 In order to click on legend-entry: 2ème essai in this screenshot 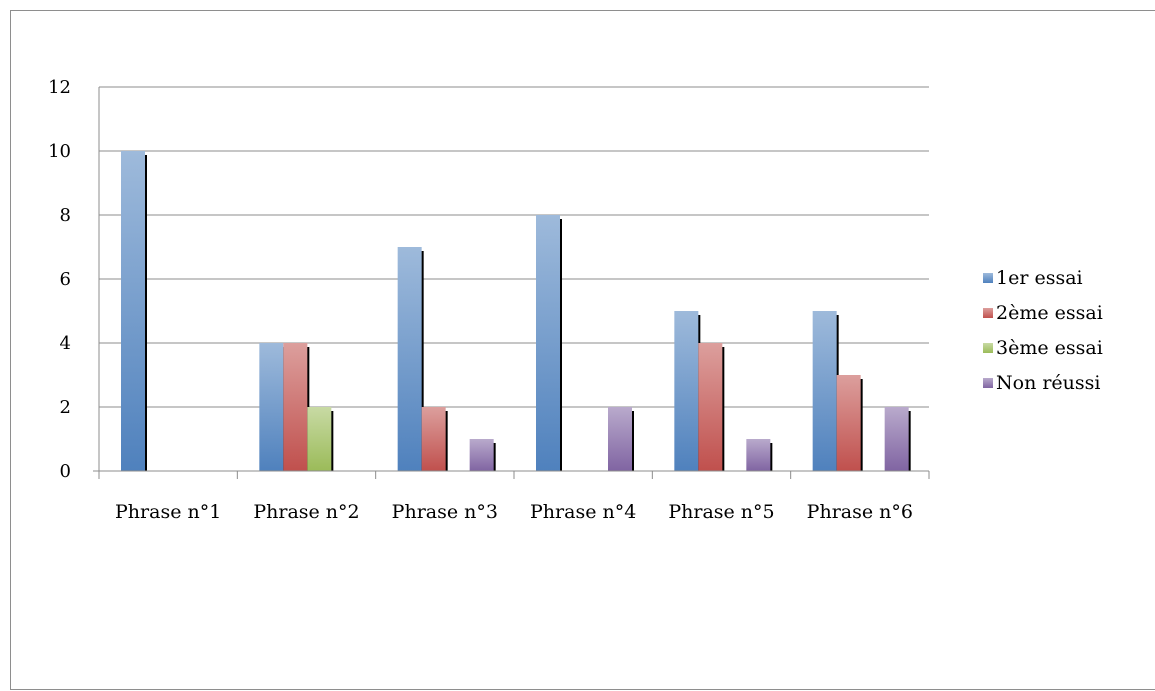, I will do `click(1049, 313)`.